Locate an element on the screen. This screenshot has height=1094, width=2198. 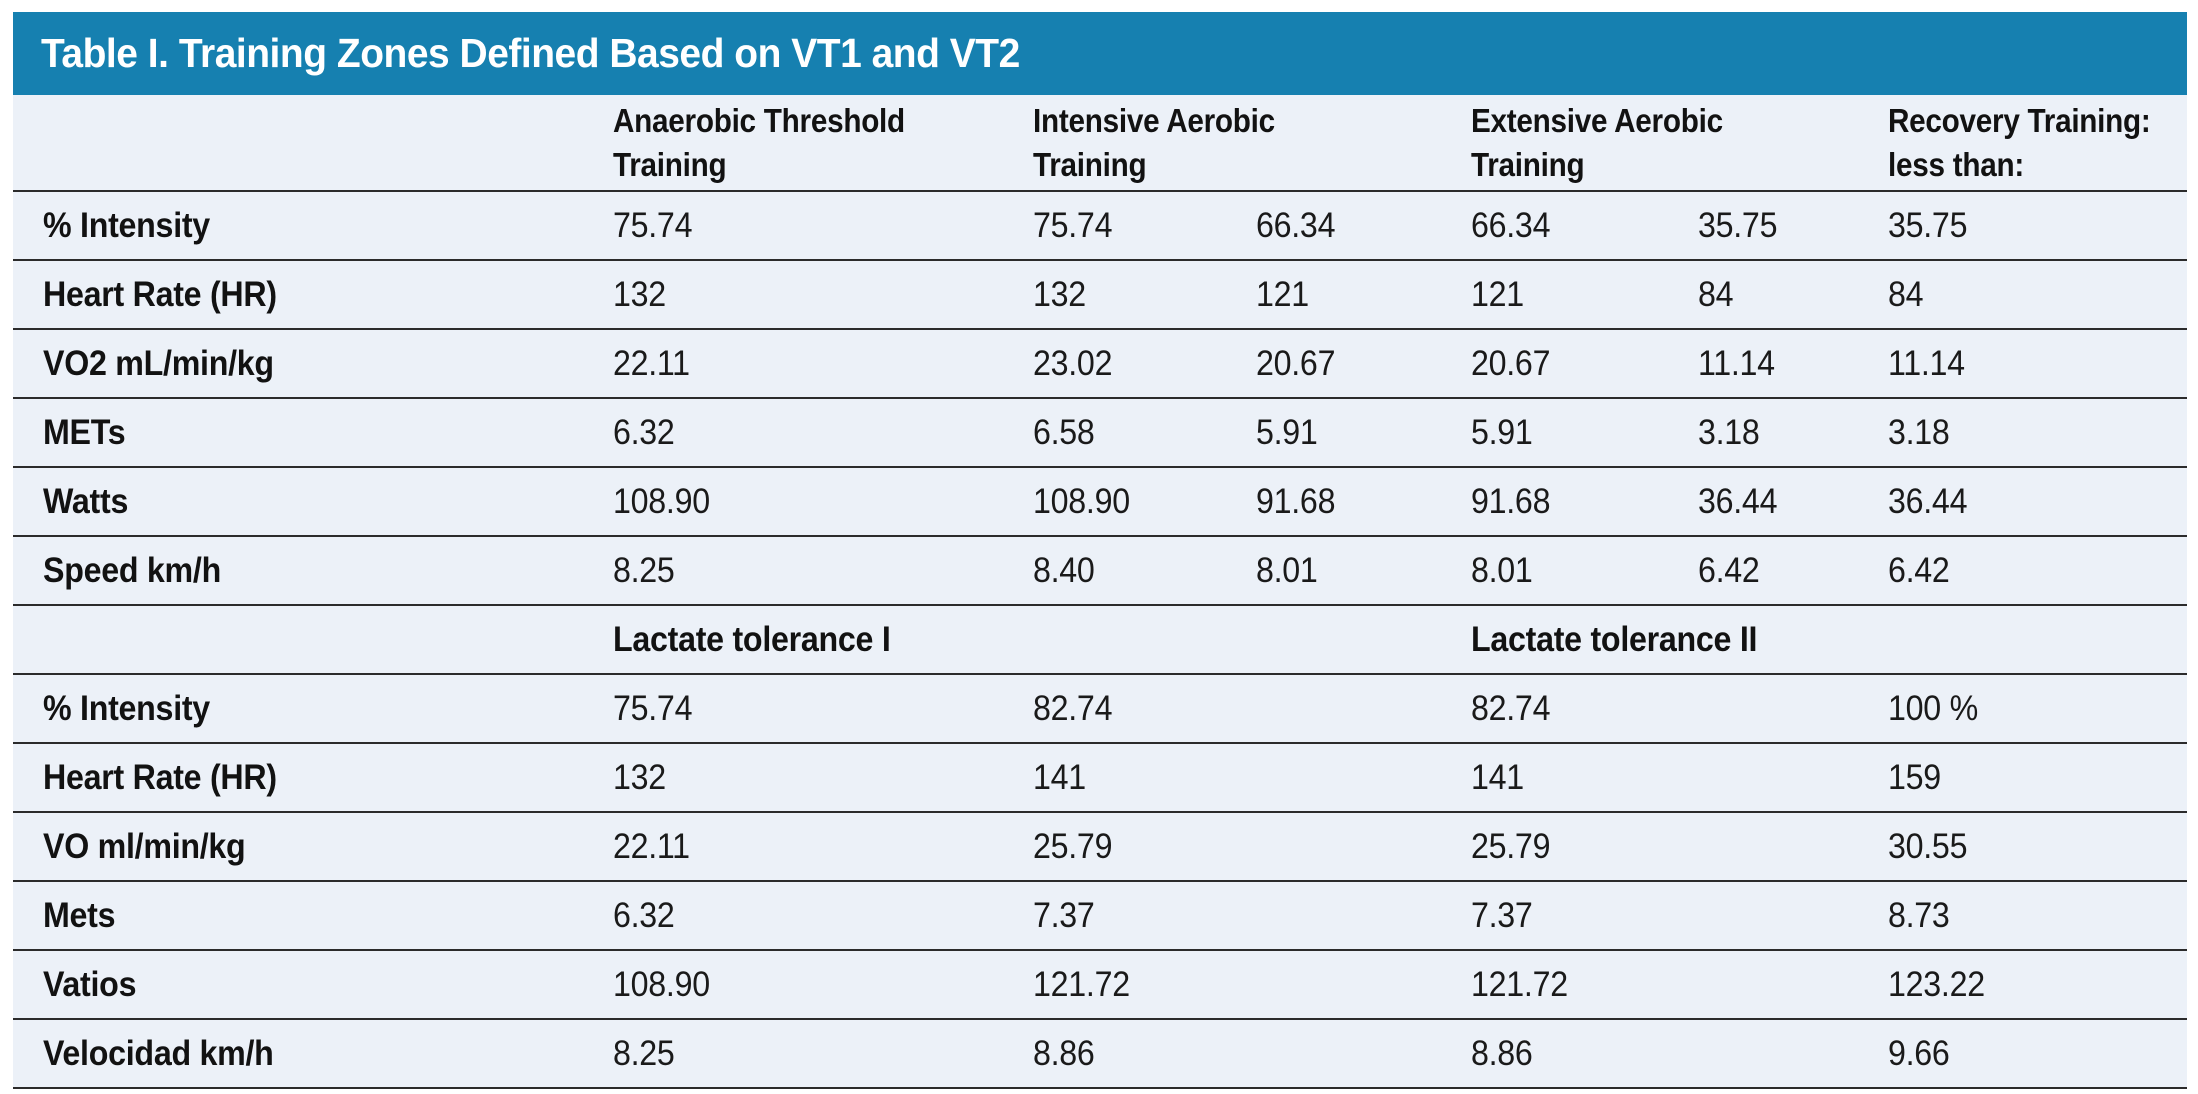
table-subheader-row: Lactate tolerance I Lactate tolerance II is located at coordinates (1100, 640).